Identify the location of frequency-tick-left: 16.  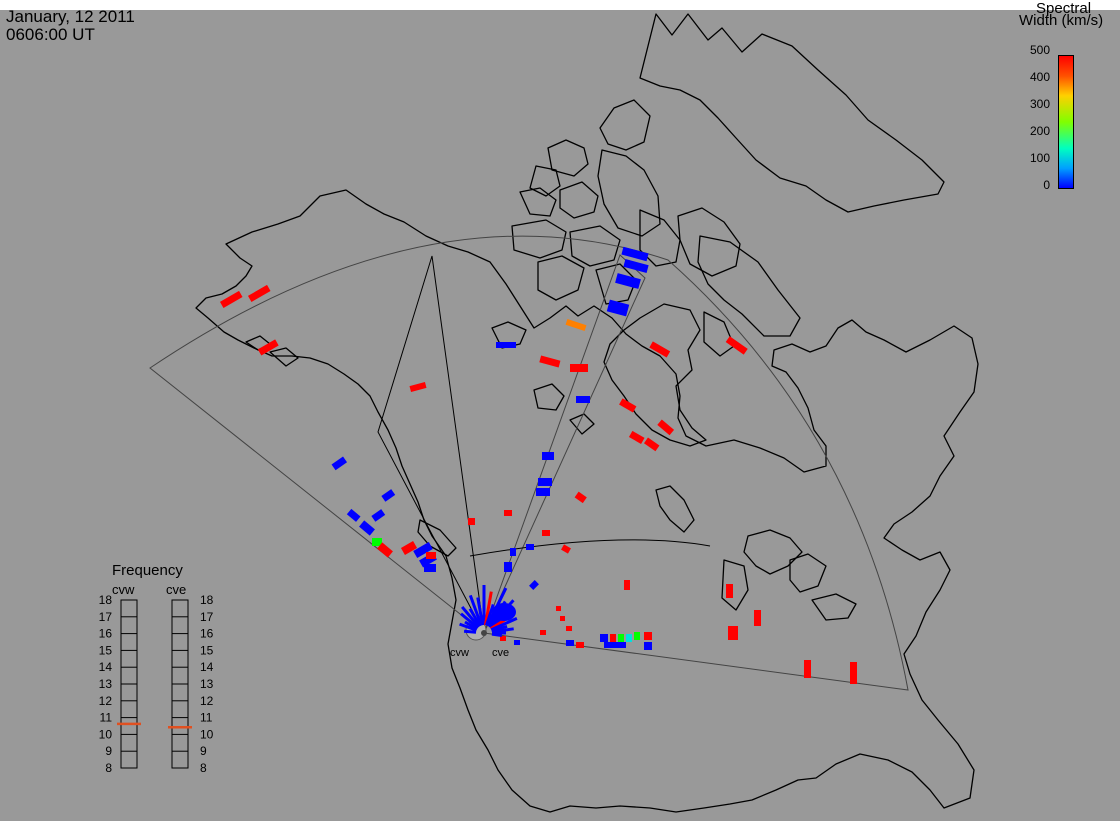
(106, 634).